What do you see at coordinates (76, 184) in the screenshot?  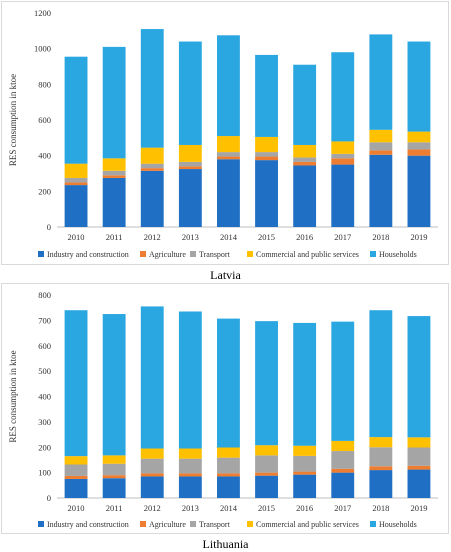 I see `latvia-bar-agriculture-2010` at bounding box center [76, 184].